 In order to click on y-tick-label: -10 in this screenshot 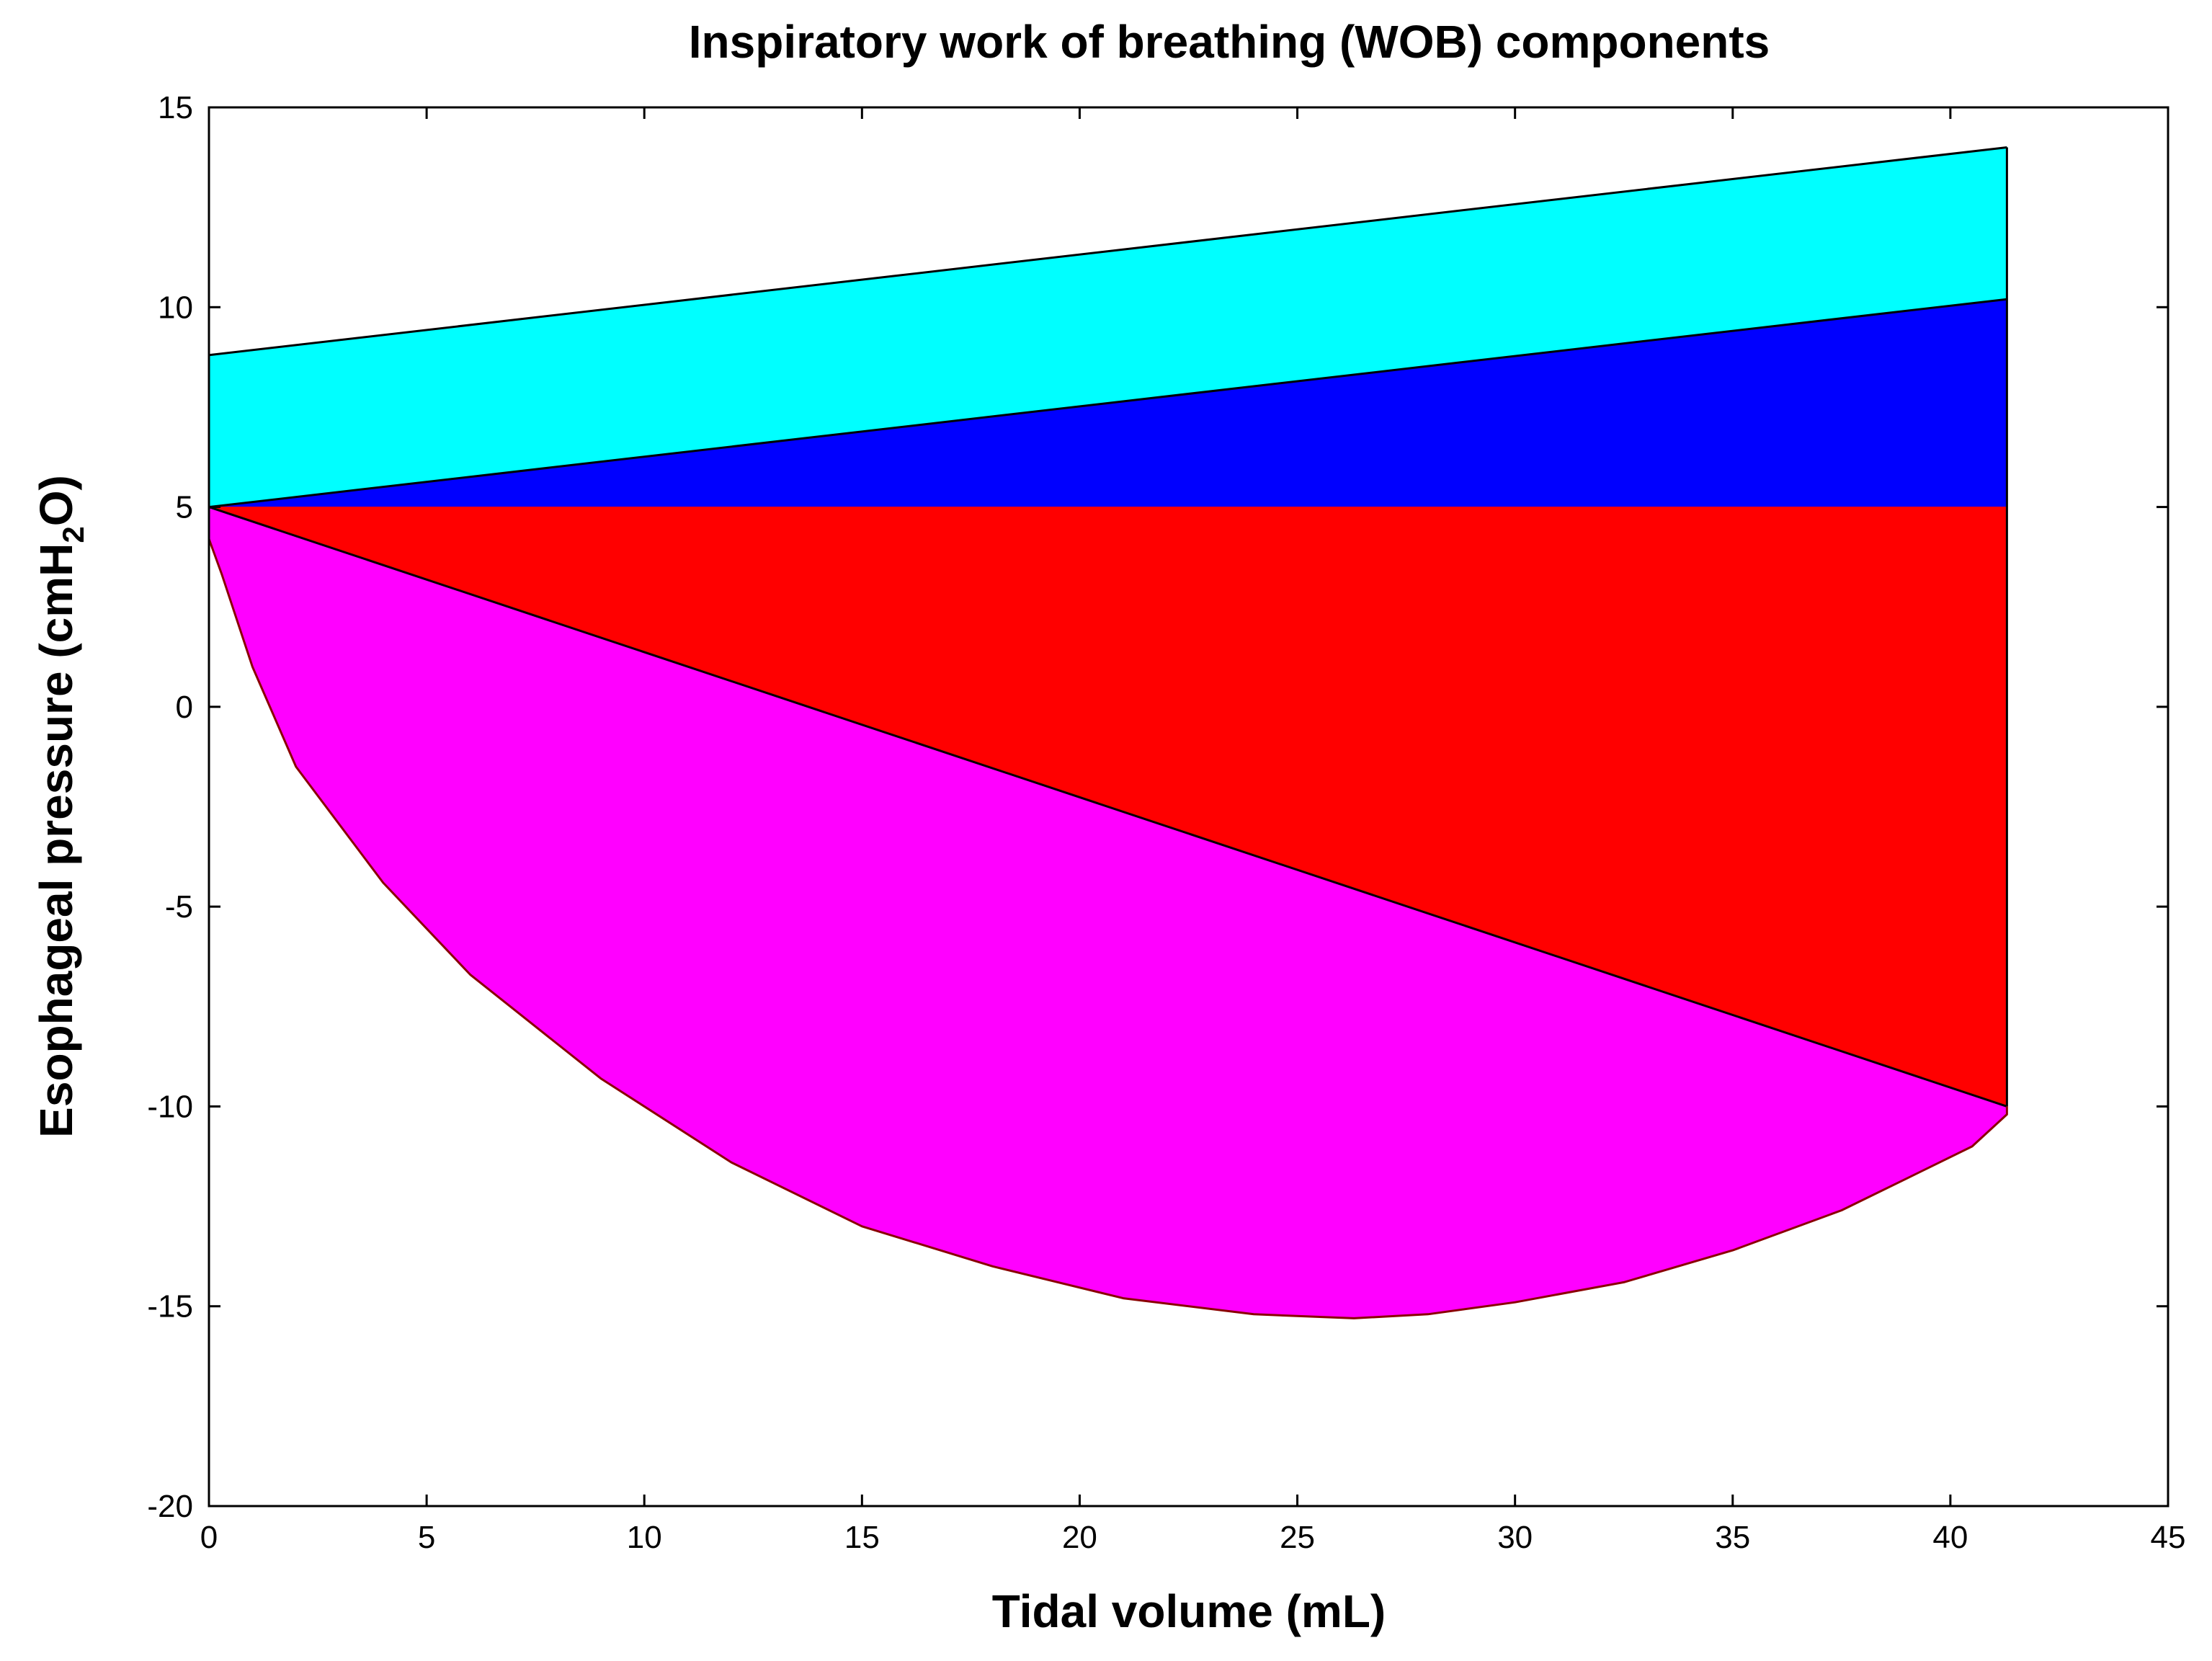, I will do `click(170, 1106)`.